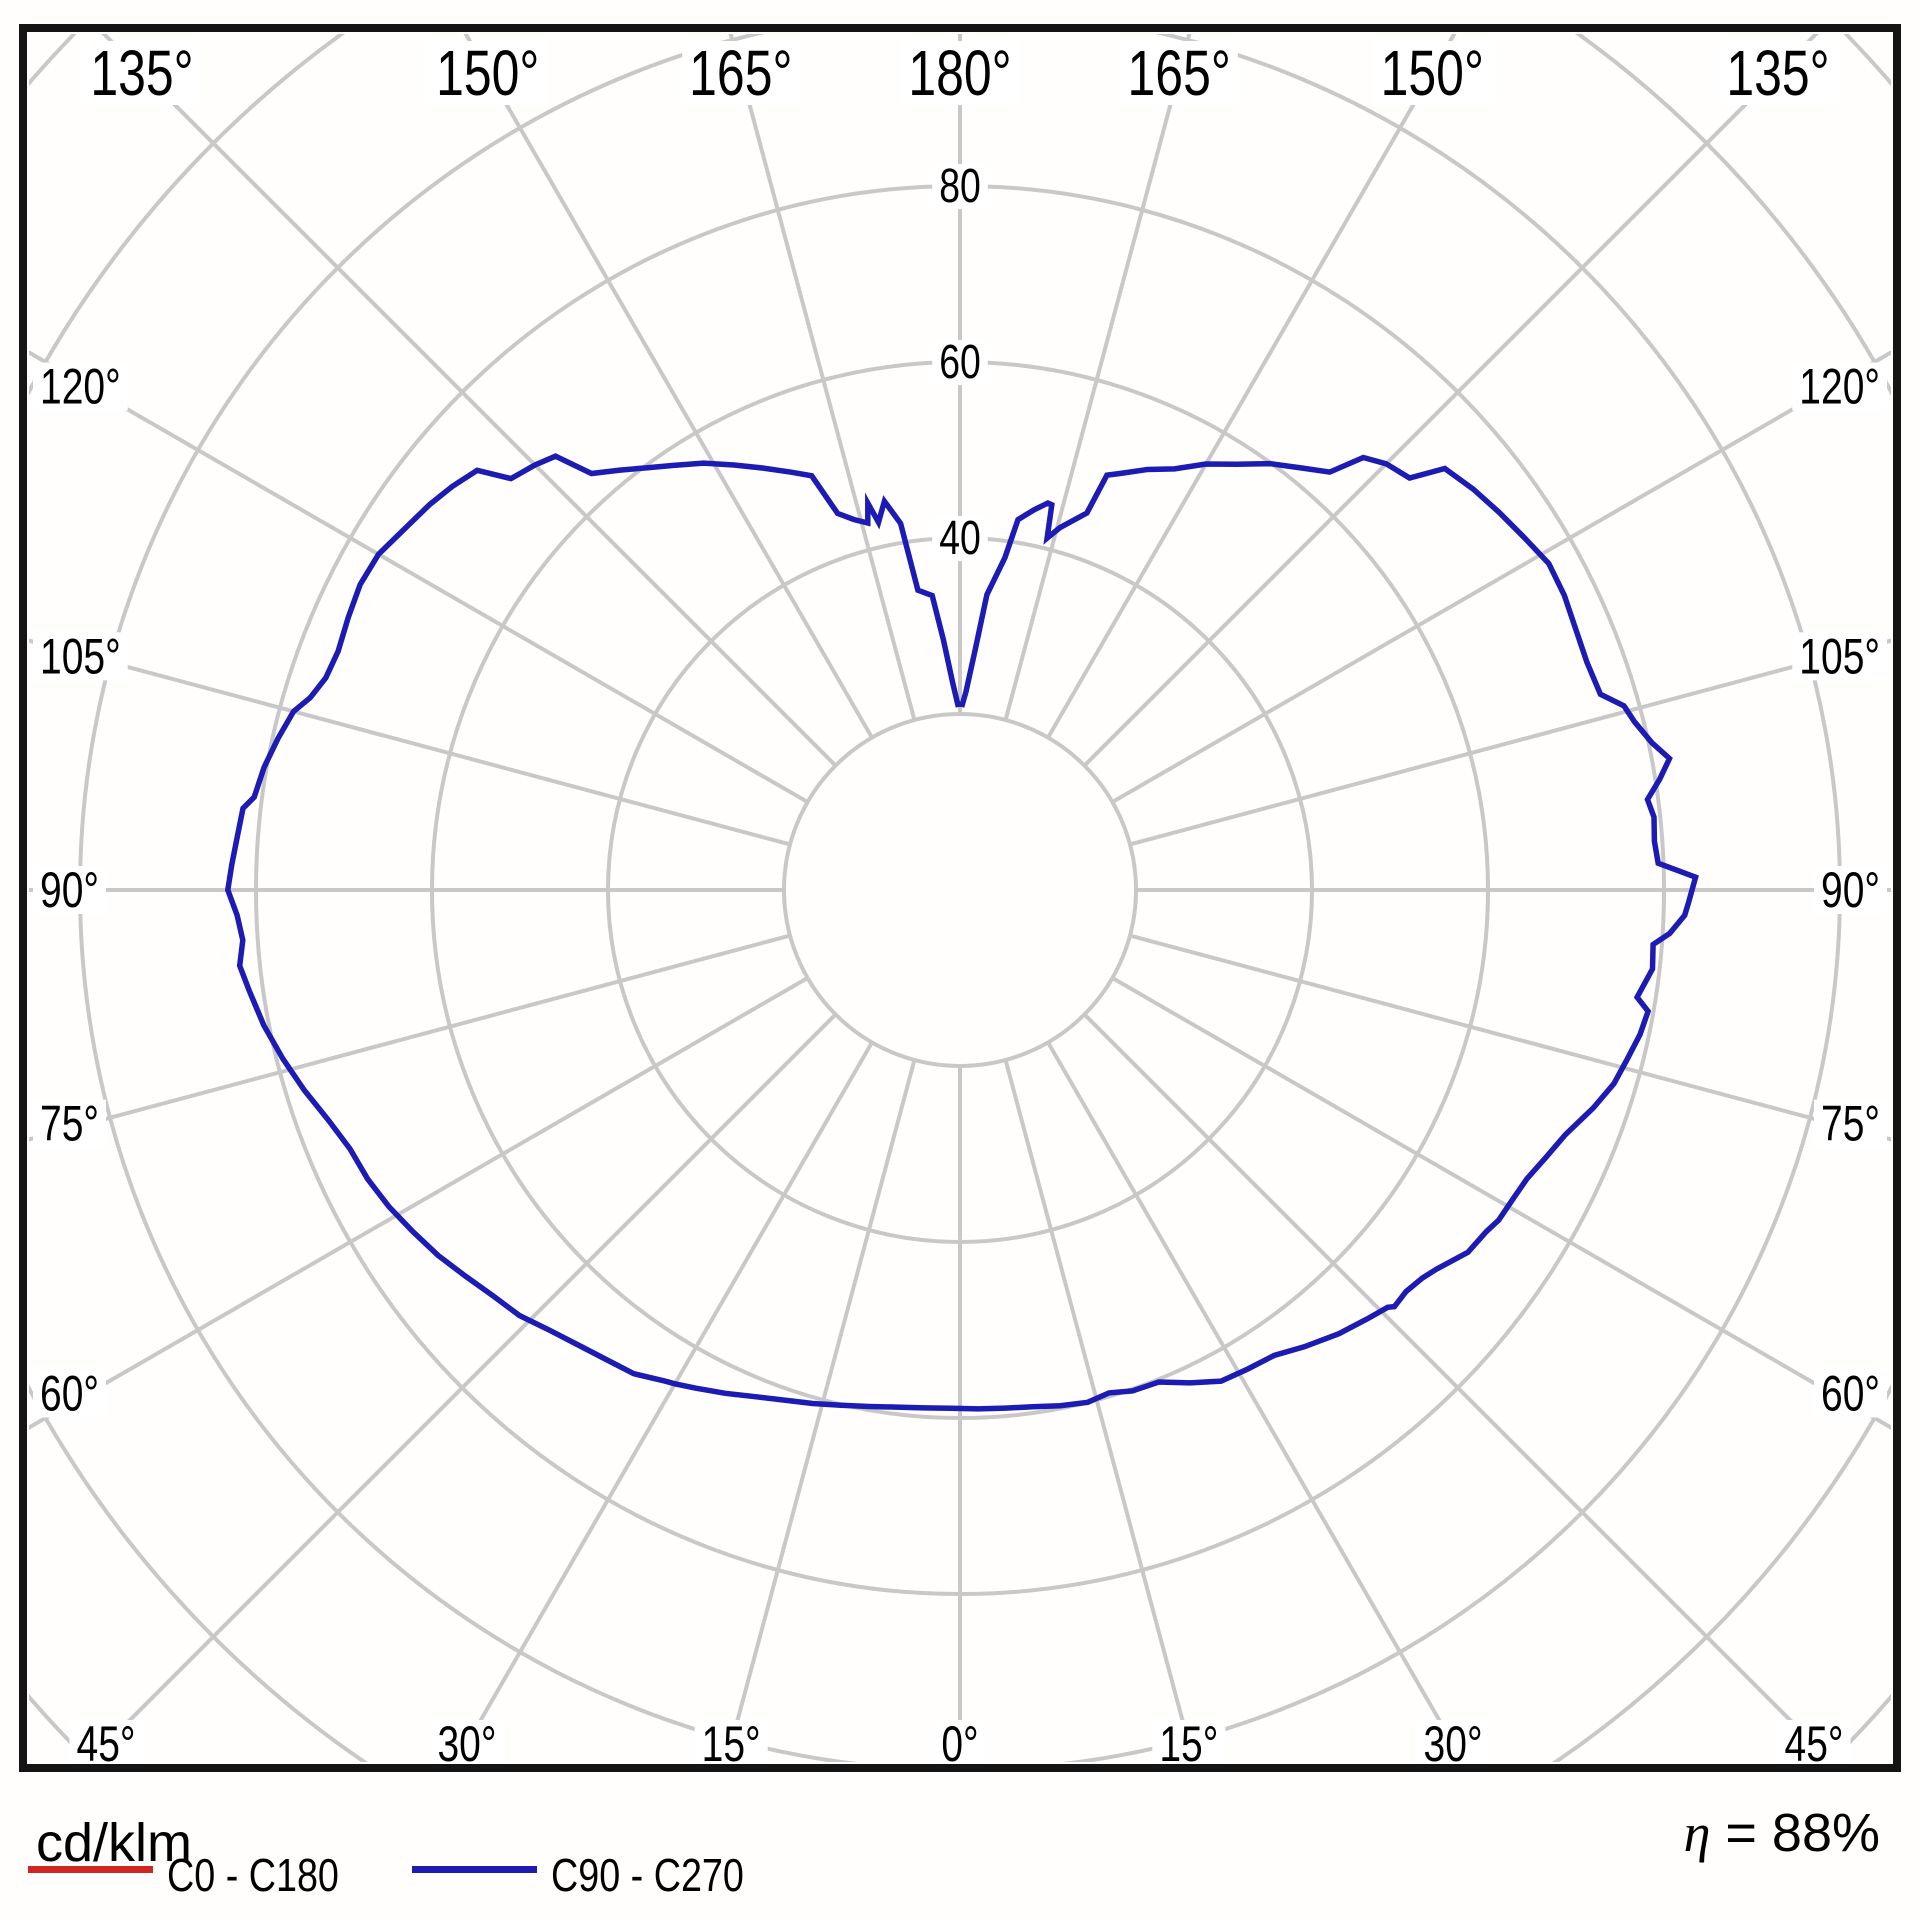 The height and width of the screenshot is (1920, 1920). I want to click on angle-label-0: 0°, so click(959, 1744).